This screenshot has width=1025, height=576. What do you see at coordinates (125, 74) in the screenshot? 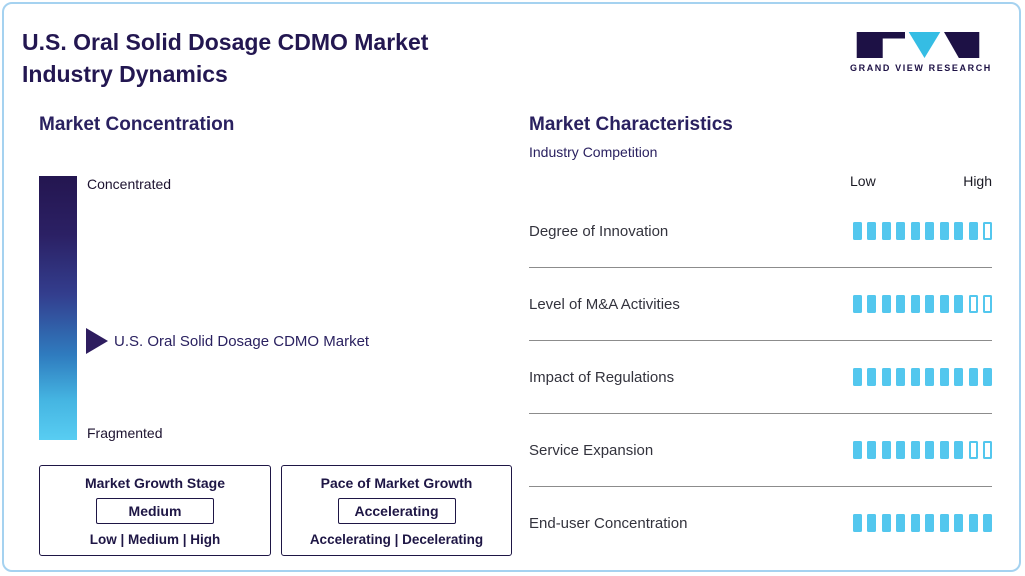
I see `page-title-line2: Industry Dynamics` at bounding box center [125, 74].